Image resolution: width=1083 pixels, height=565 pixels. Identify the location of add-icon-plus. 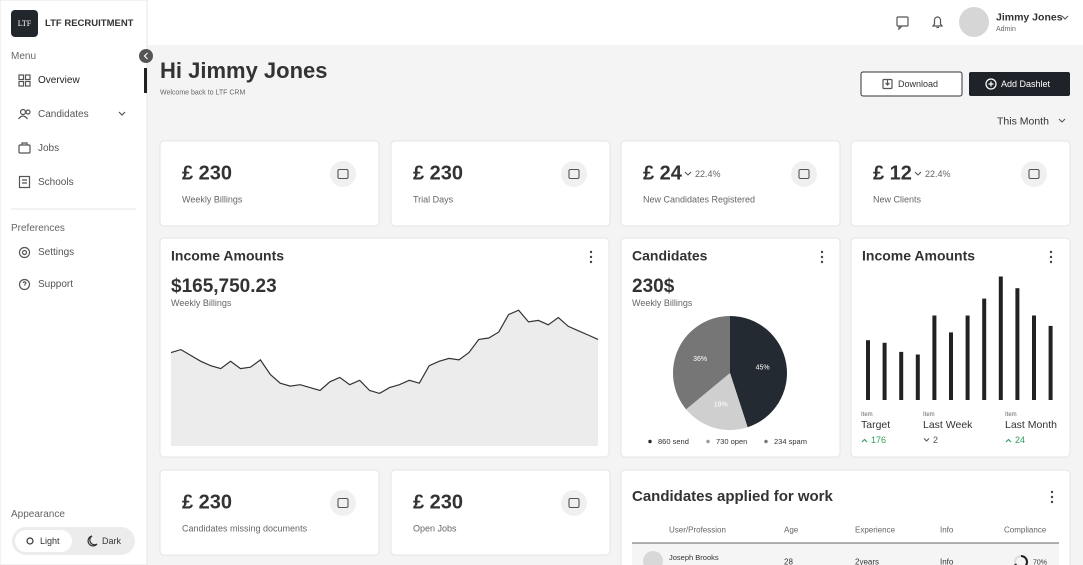
(991, 84).